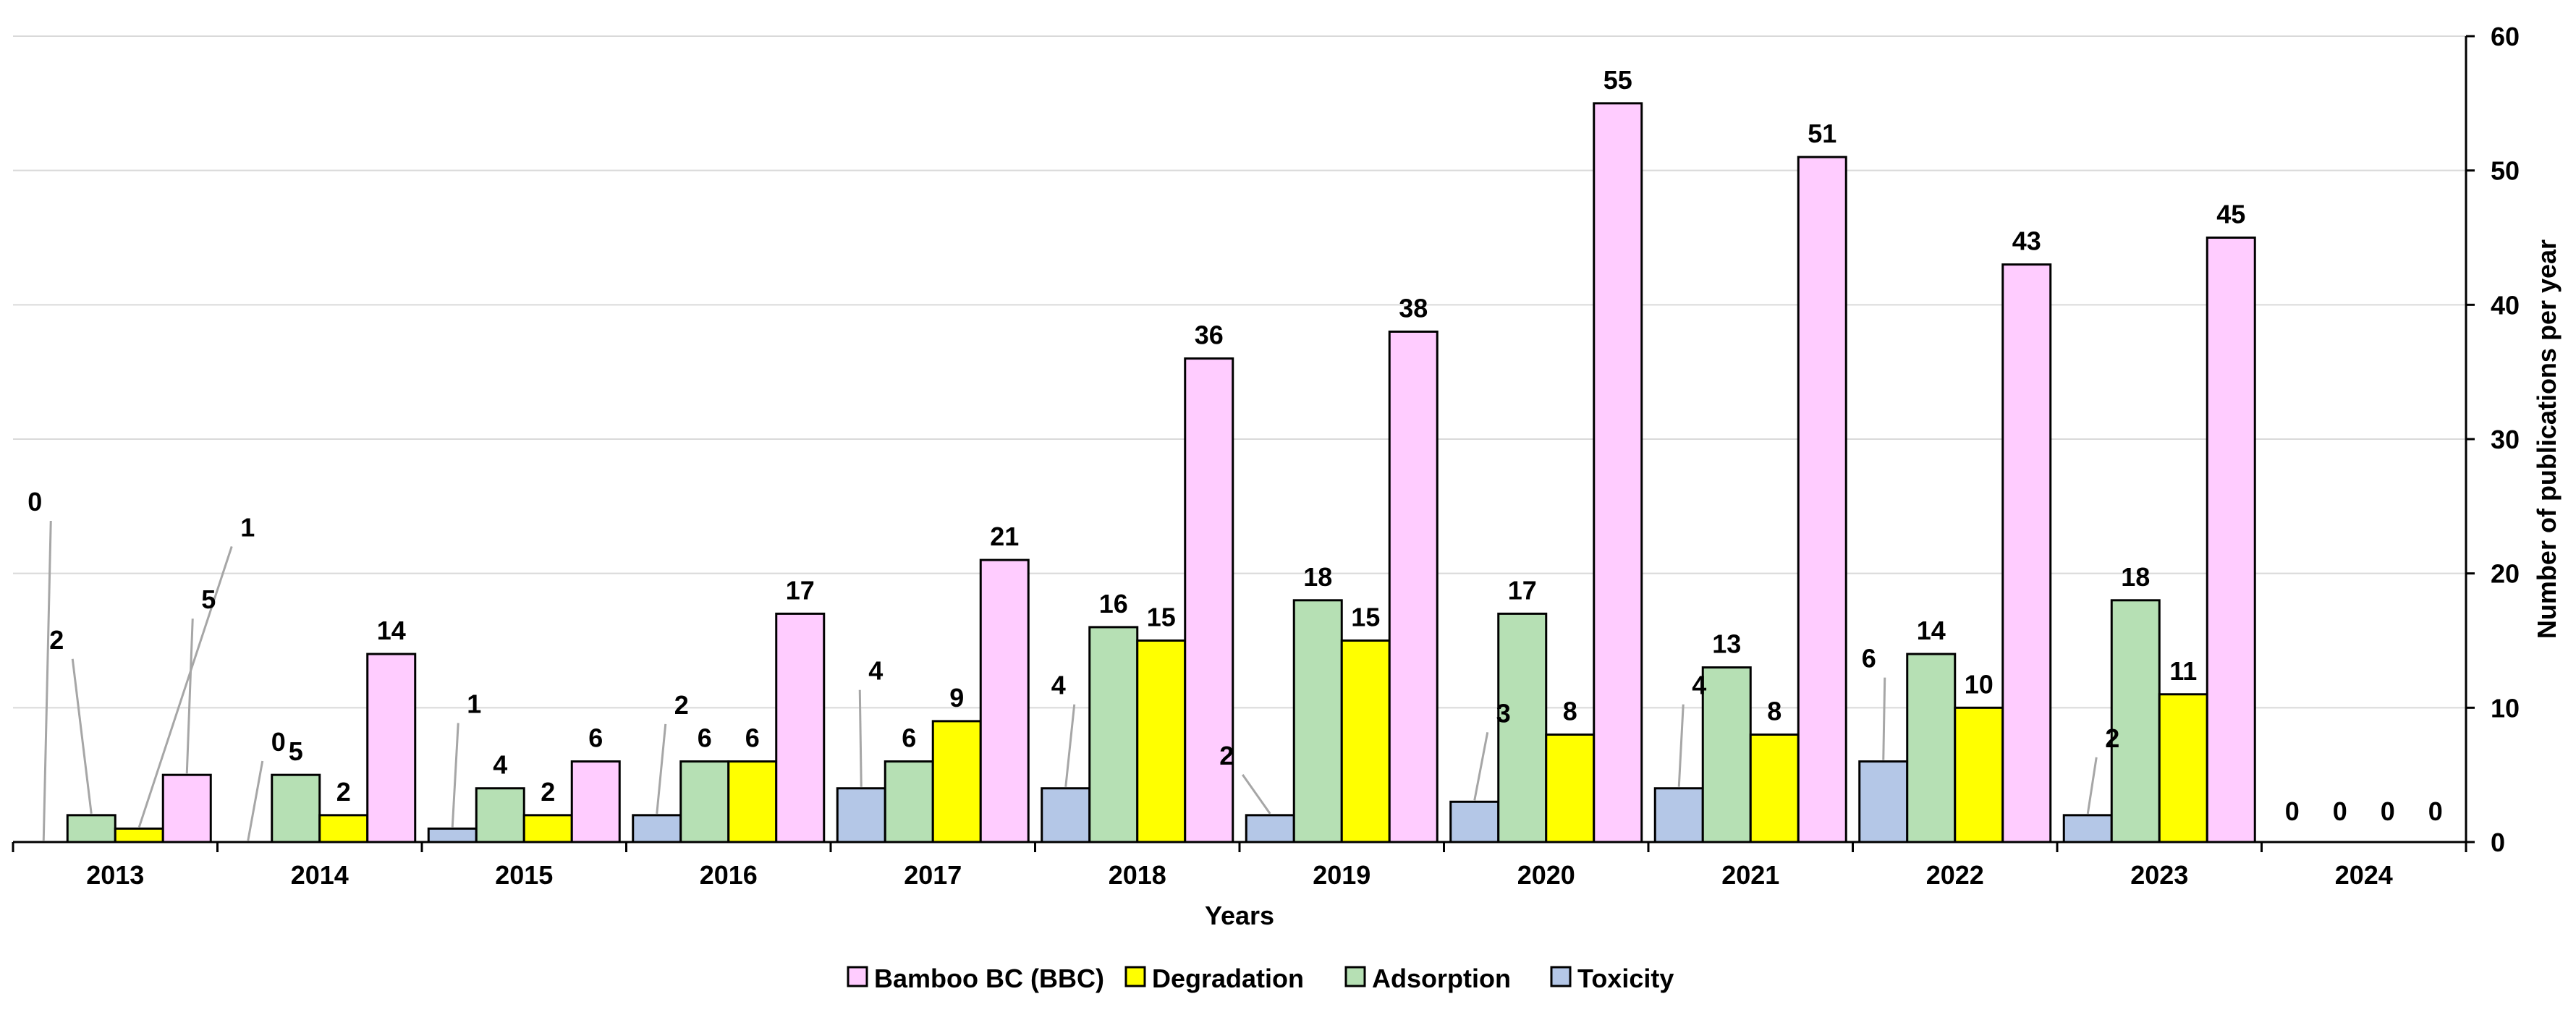 The image size is (2576, 1020). What do you see at coordinates (800, 590) in the screenshot?
I see `data-label-bamboo-bc-bbc--2016: 17` at bounding box center [800, 590].